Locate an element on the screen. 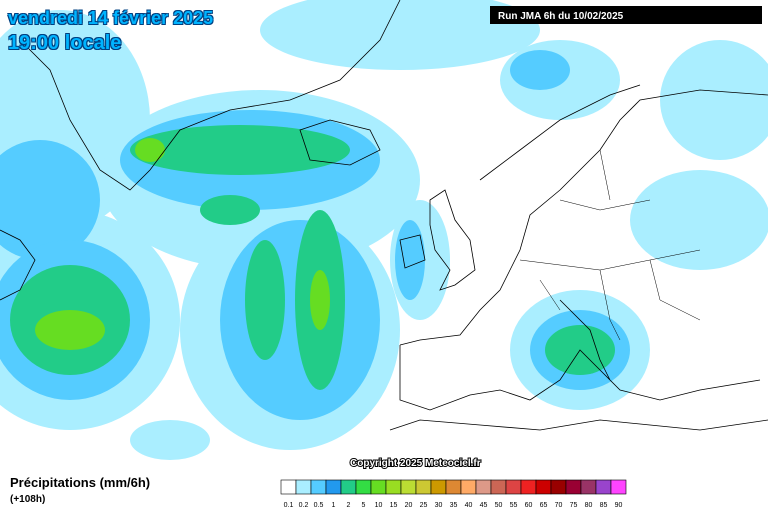 This screenshot has width=768, height=512. legend-label: 40 is located at coordinates (469, 505).